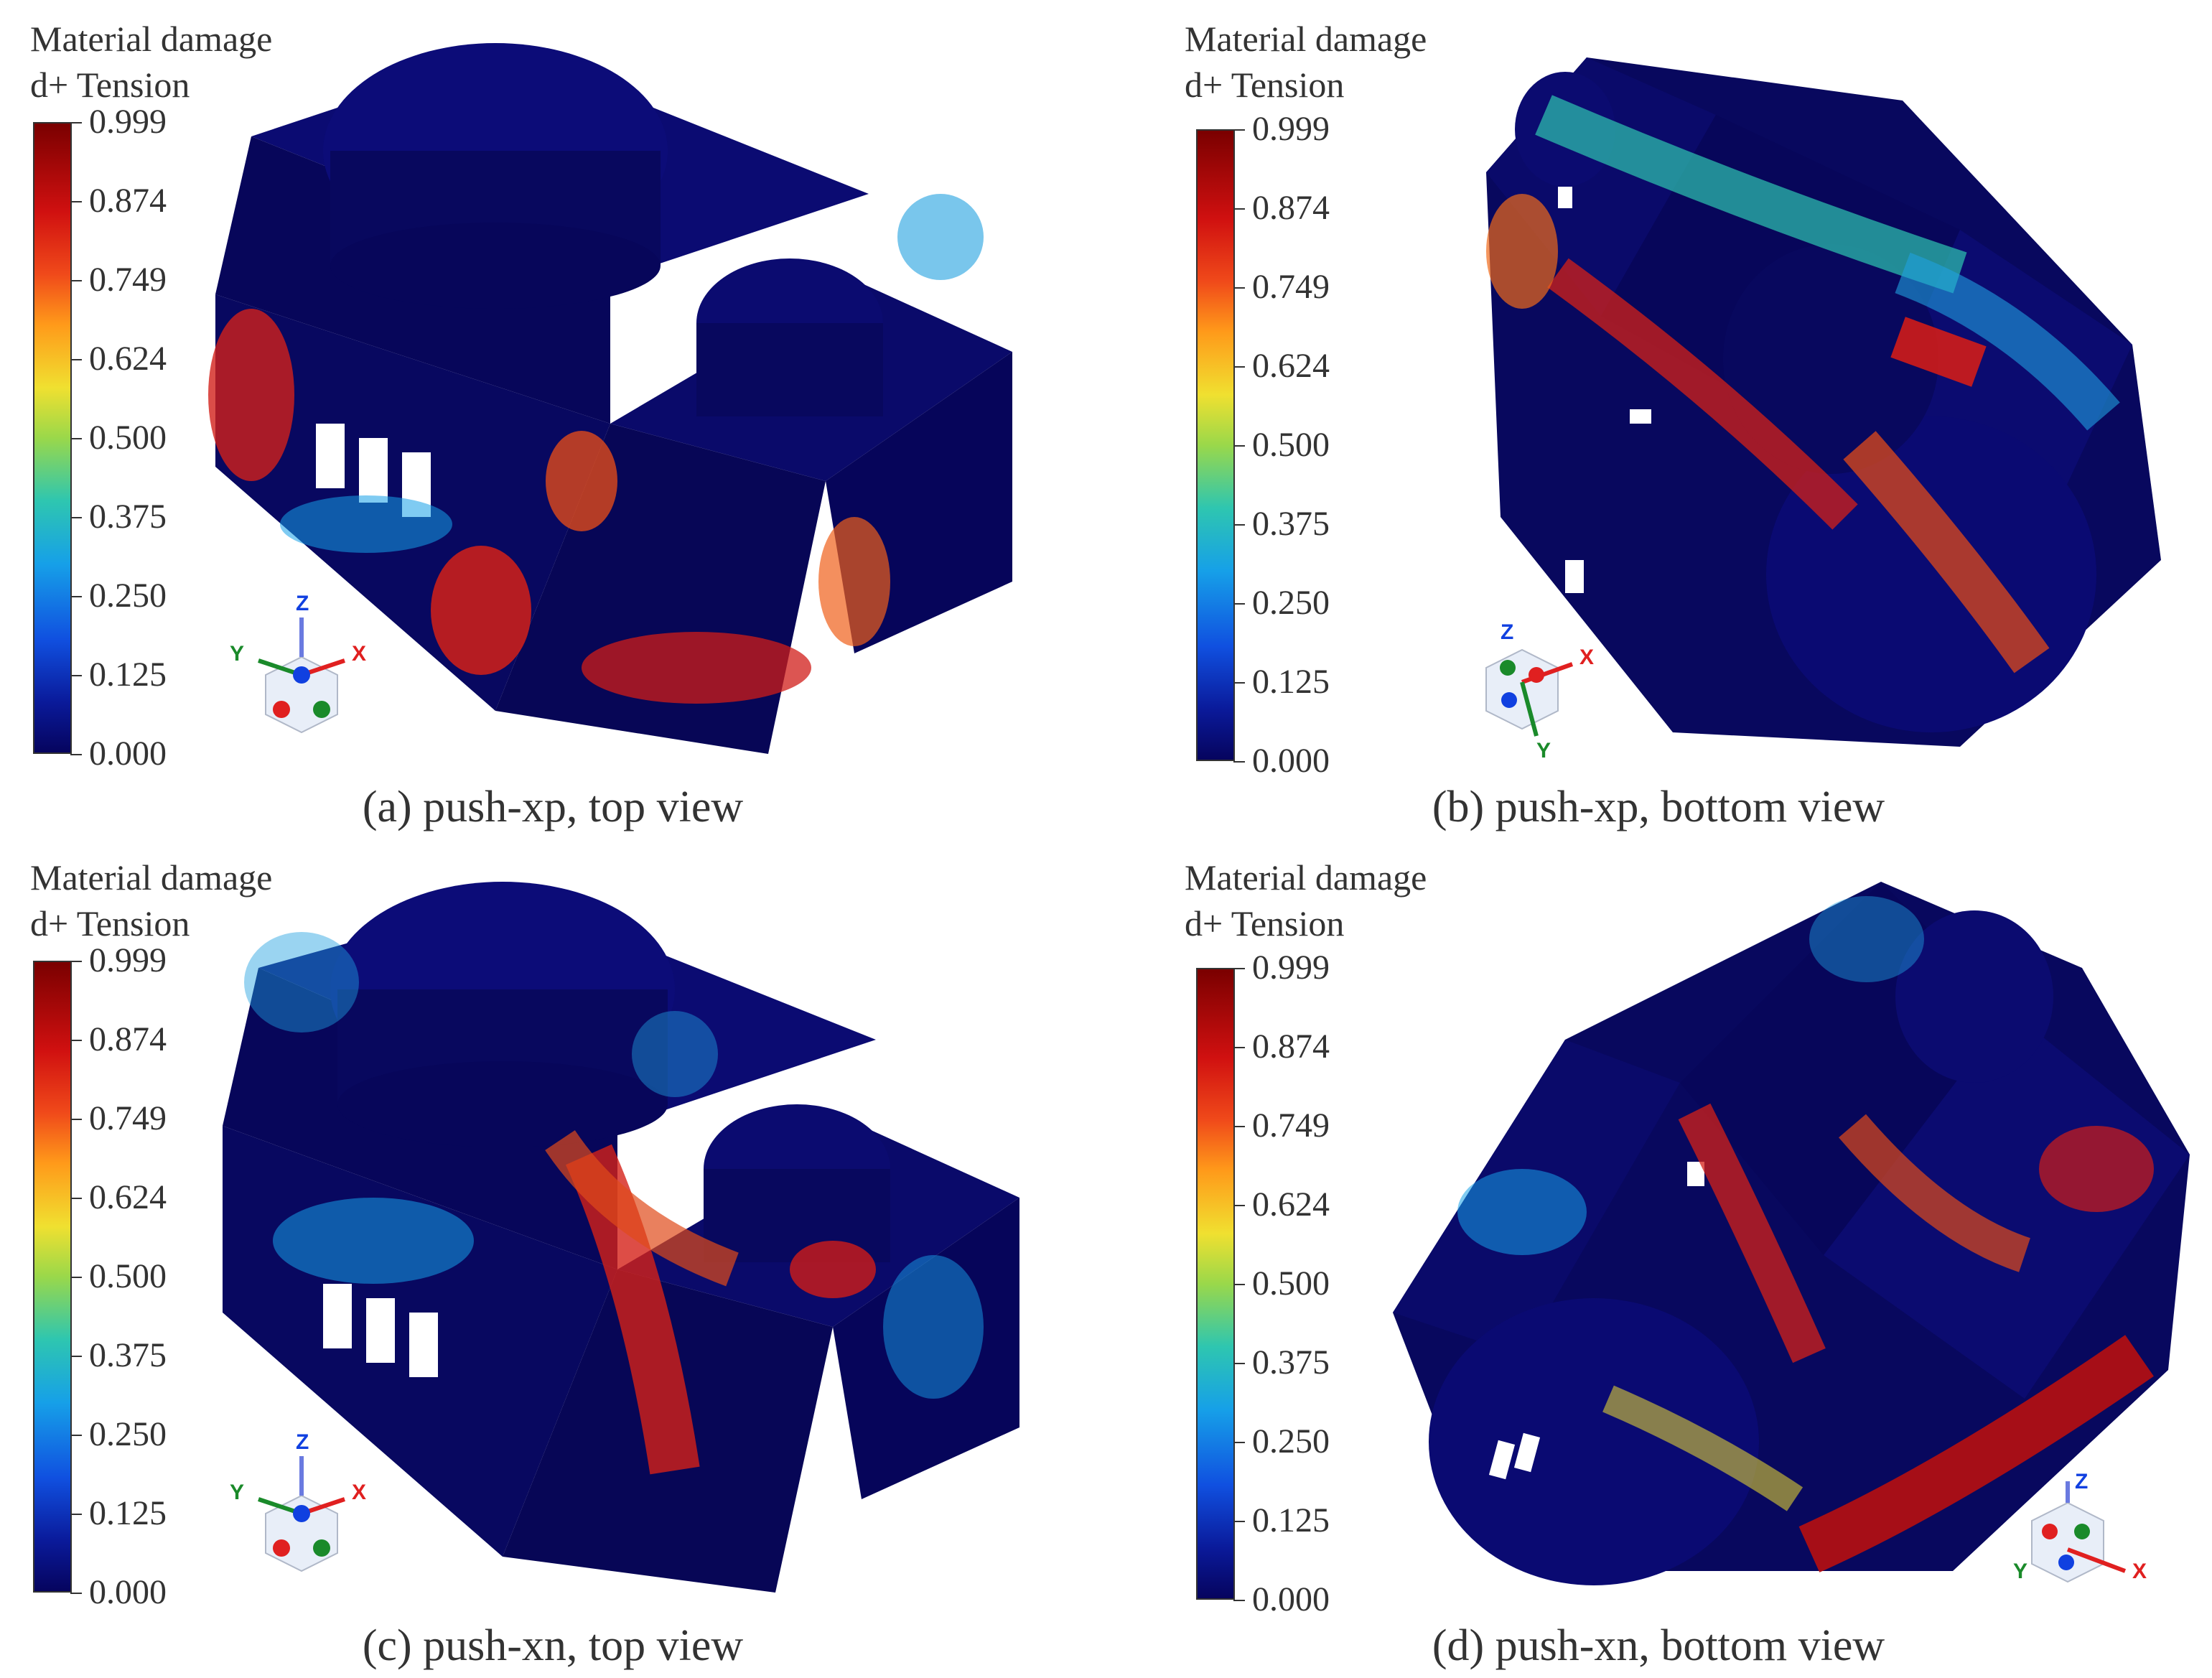 The height and width of the screenshot is (1678, 2212). What do you see at coordinates (1658, 807) in the screenshot?
I see `caption-b: (b) push-xp, bottom view` at bounding box center [1658, 807].